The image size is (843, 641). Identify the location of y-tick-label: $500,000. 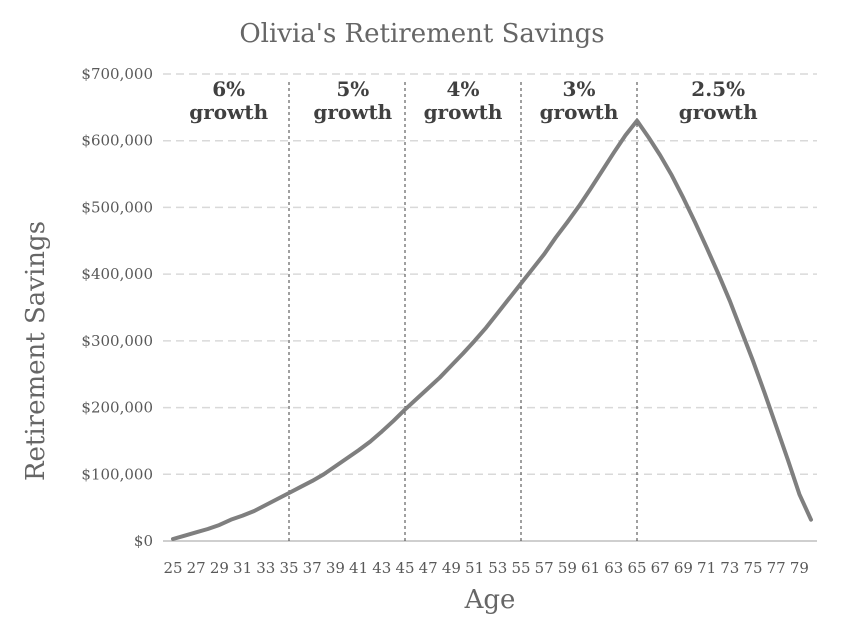
(117, 207).